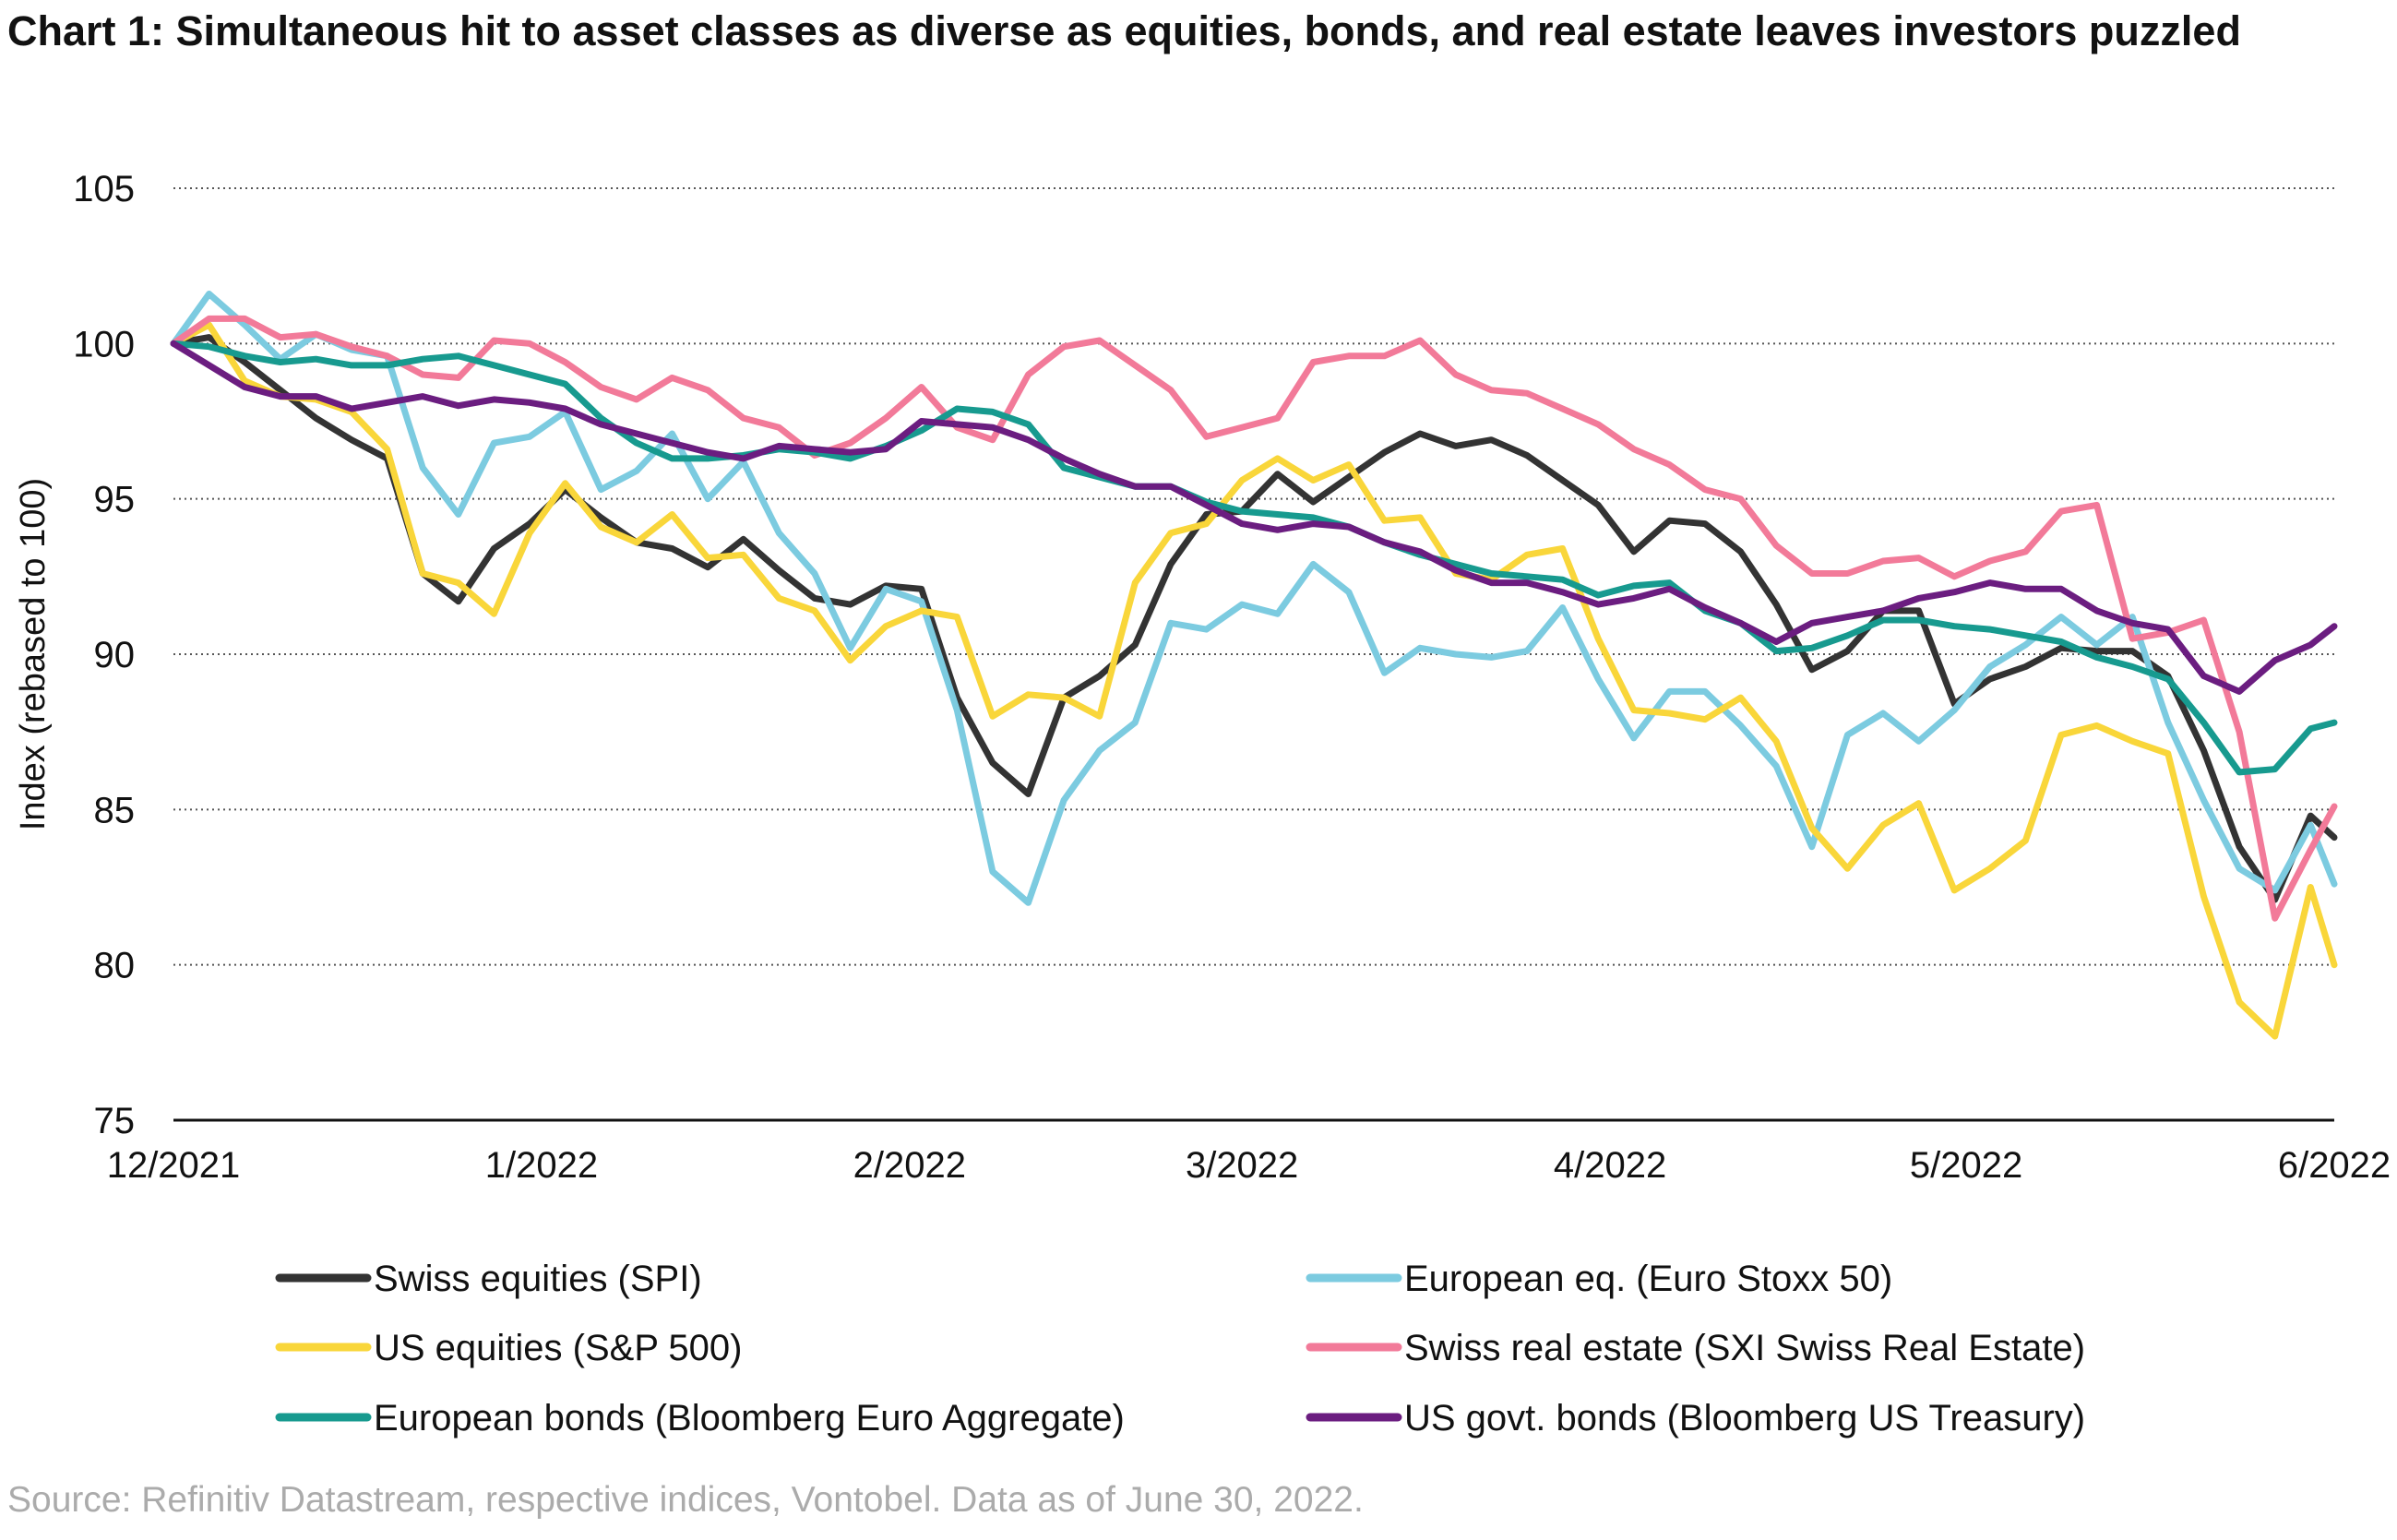 This screenshot has width=2397, height=1540. What do you see at coordinates (115, 1121) in the screenshot?
I see `y-tick-label: 75` at bounding box center [115, 1121].